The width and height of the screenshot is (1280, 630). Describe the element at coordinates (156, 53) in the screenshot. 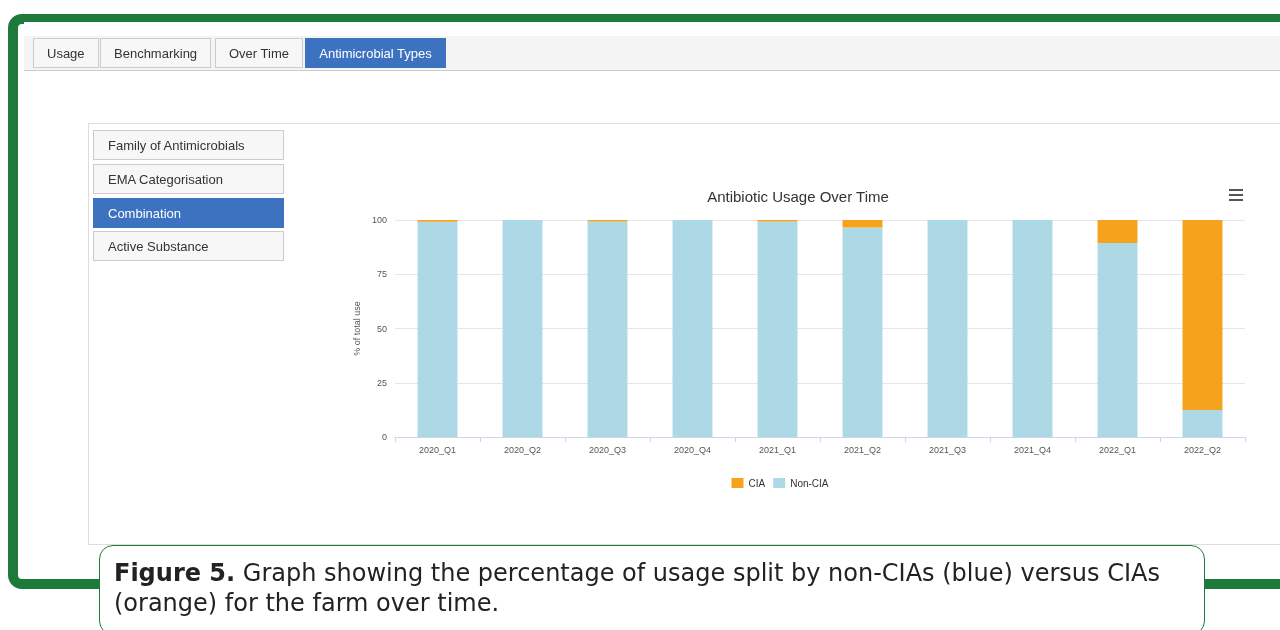

I see `text: Benchmarking` at that location.